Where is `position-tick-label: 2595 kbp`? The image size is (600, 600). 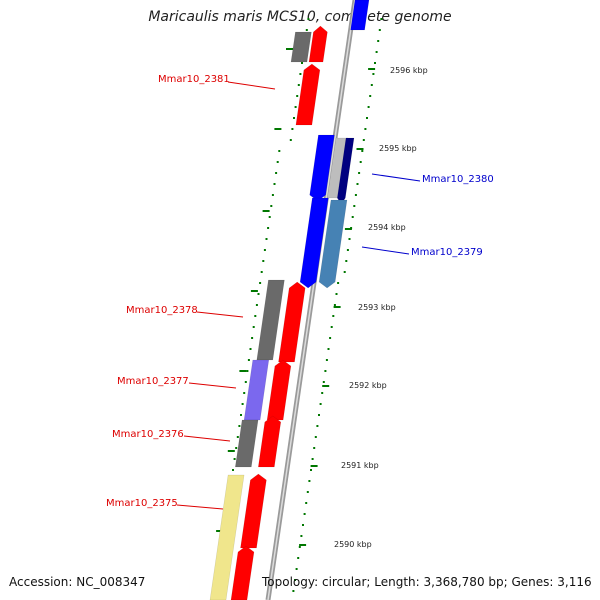 position-tick-label: 2595 kbp is located at coordinates (398, 148).